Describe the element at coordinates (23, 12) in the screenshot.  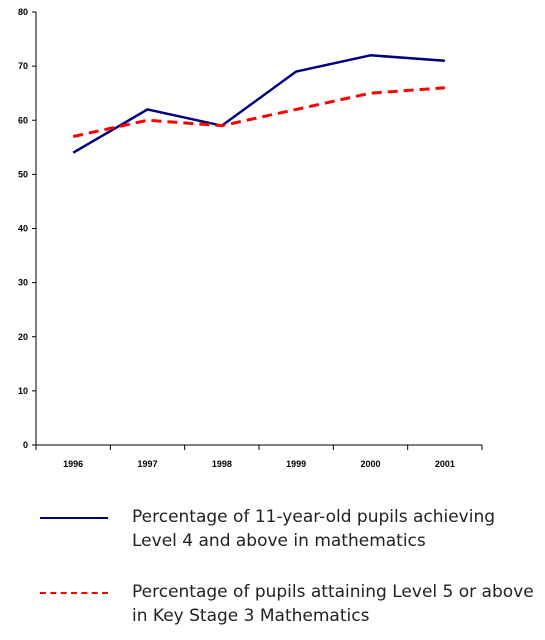
I see `y-tick-label: 80` at that location.